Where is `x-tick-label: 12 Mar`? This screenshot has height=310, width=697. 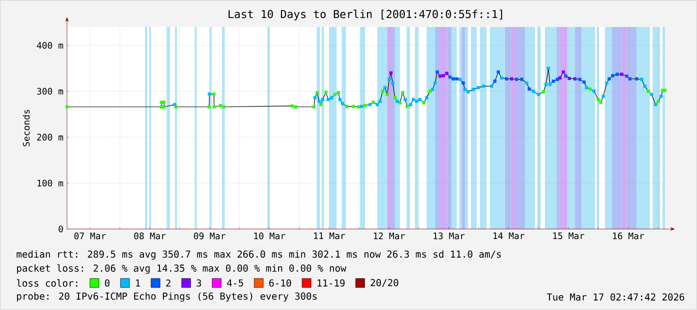 x-tick-label: 12 Mar is located at coordinates (389, 236).